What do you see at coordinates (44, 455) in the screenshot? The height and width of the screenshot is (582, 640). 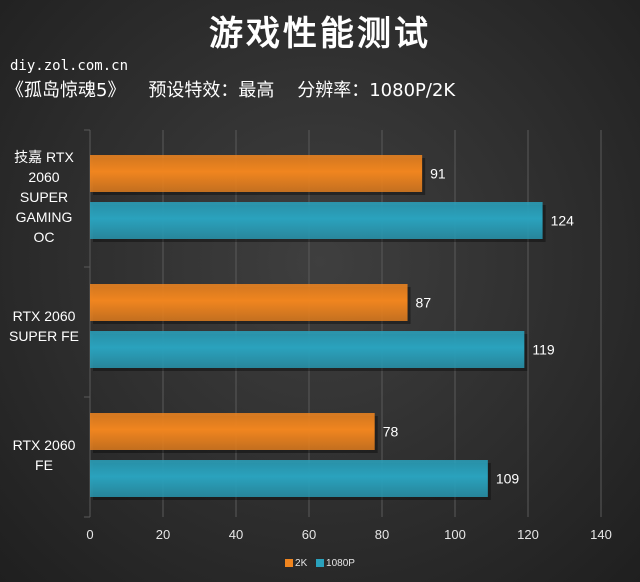 I see `category-label-2: RTX 2060 FE` at bounding box center [44, 455].